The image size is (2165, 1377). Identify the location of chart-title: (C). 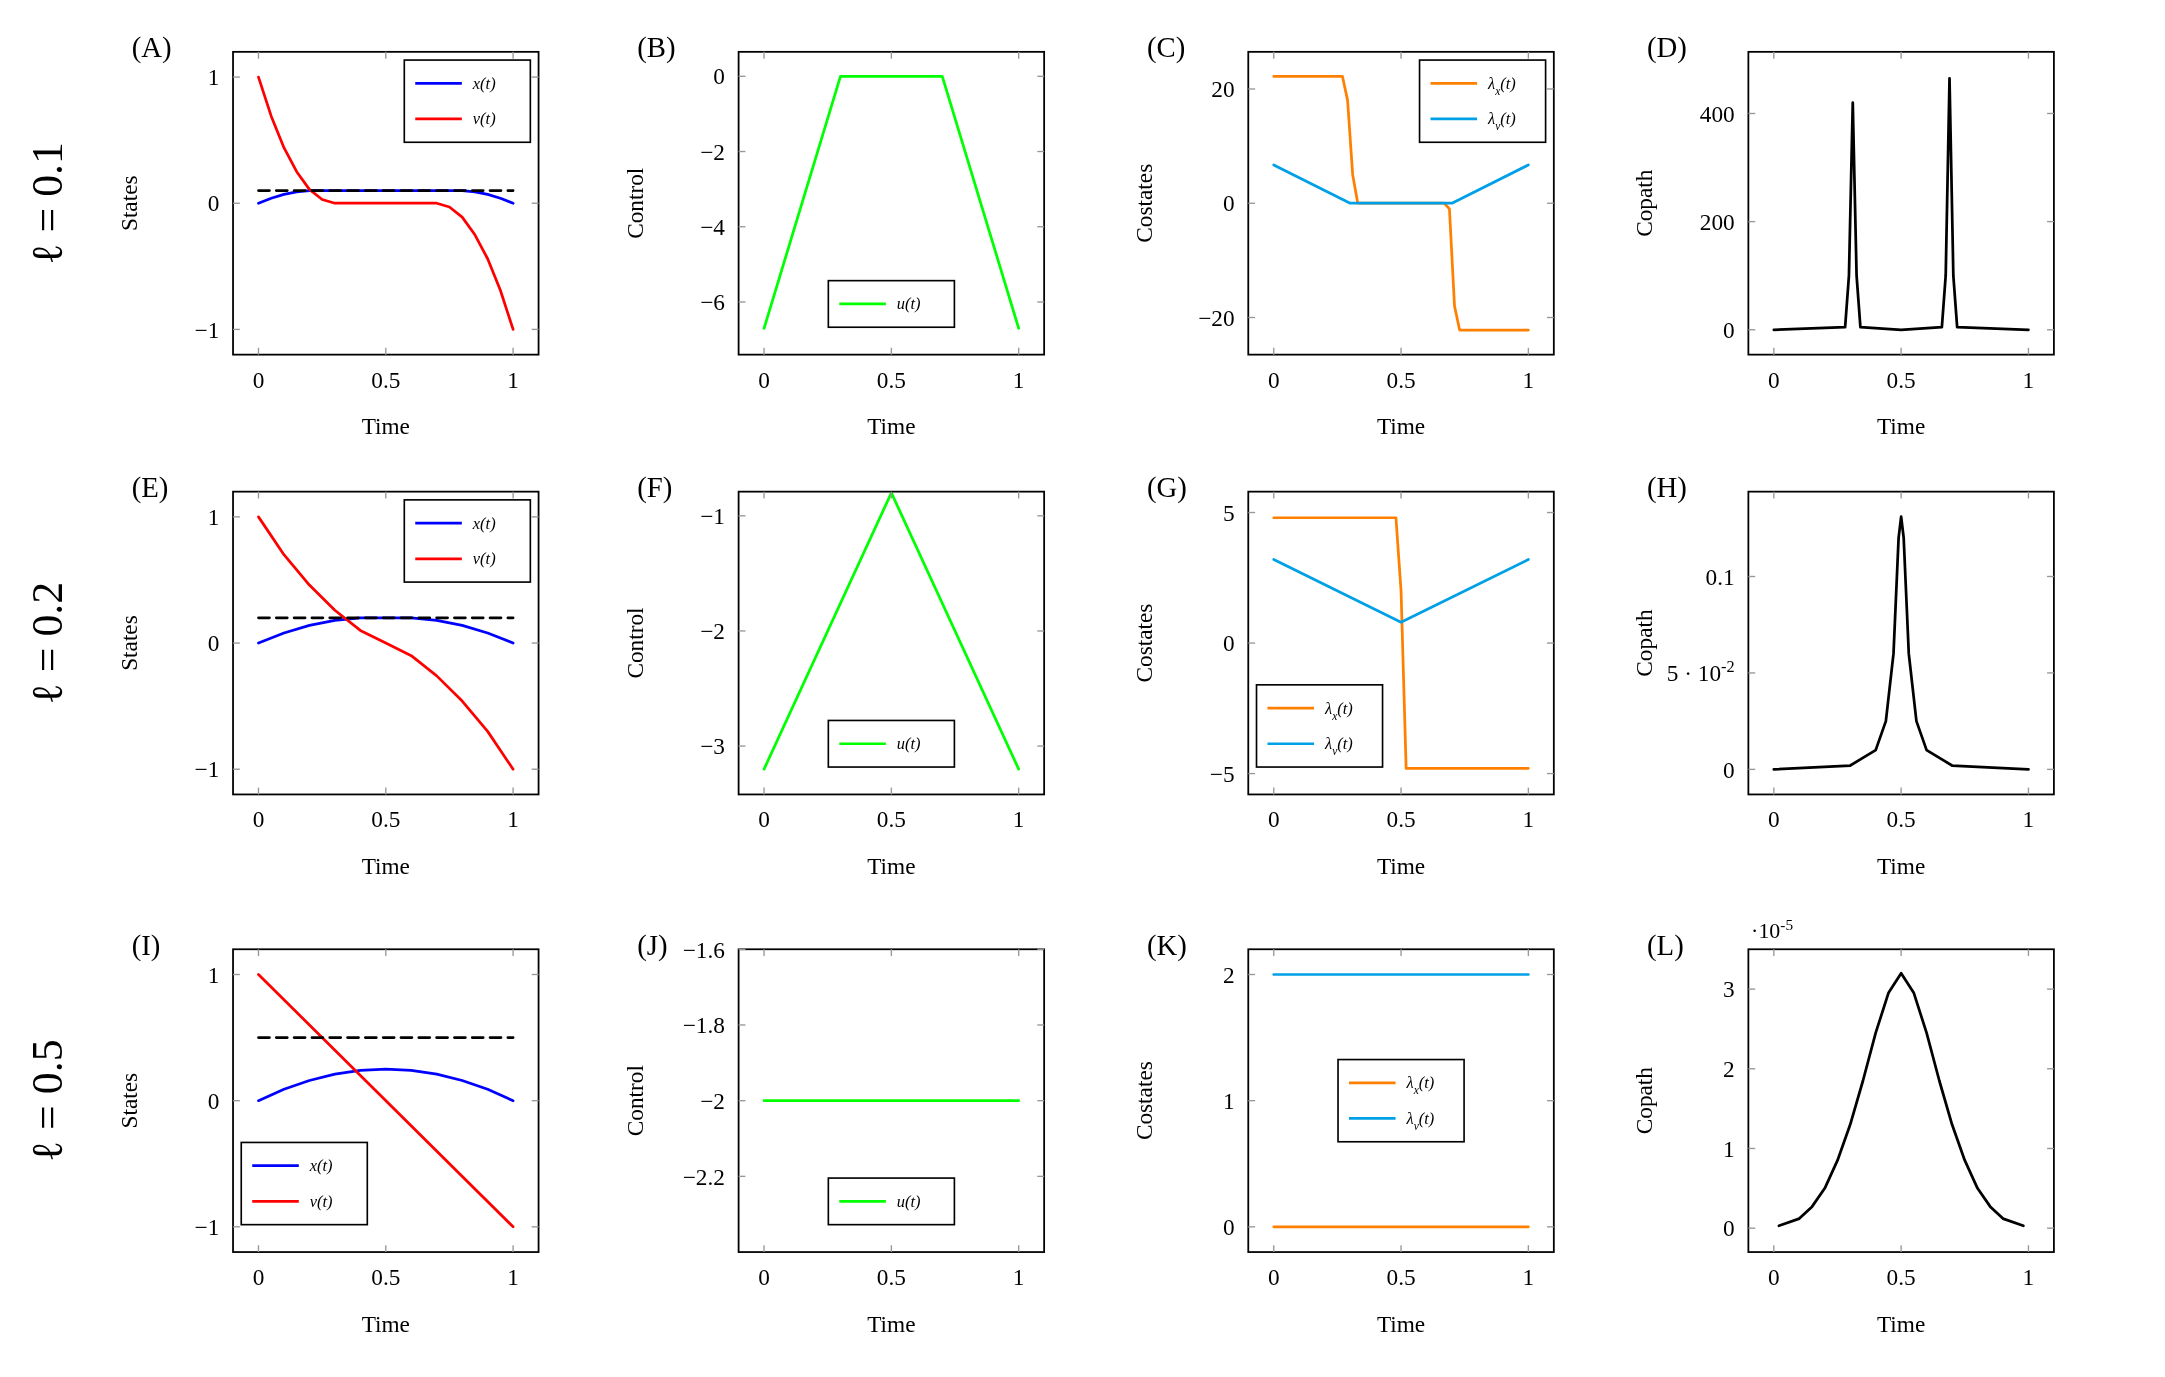
(1166, 48).